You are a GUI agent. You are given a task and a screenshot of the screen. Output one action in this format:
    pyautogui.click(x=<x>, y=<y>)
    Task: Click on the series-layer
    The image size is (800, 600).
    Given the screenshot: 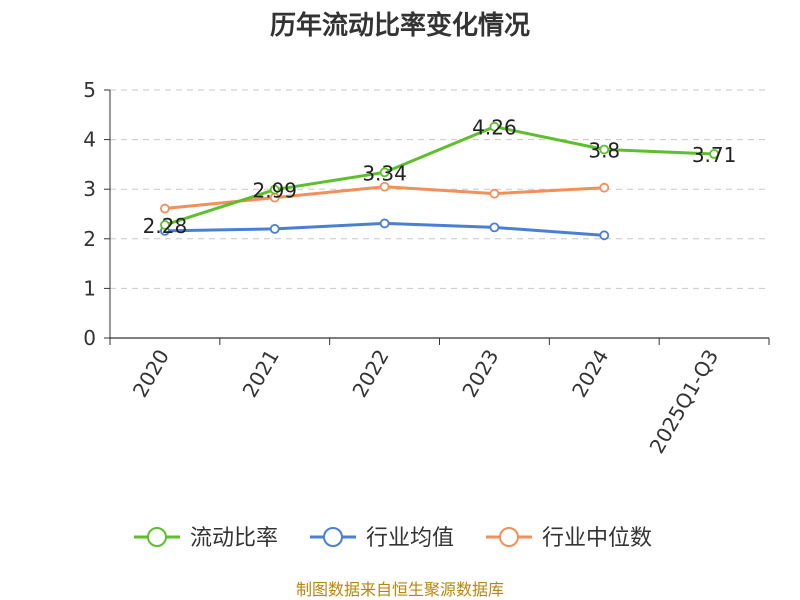 What is the action you would take?
    pyautogui.click(x=439, y=181)
    